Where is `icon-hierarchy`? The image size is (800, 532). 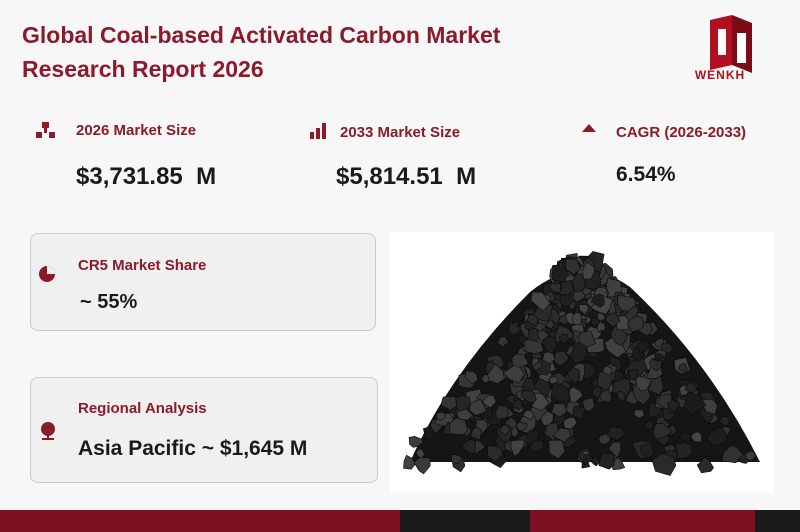
icon-hierarchy is located at coordinates (45, 130).